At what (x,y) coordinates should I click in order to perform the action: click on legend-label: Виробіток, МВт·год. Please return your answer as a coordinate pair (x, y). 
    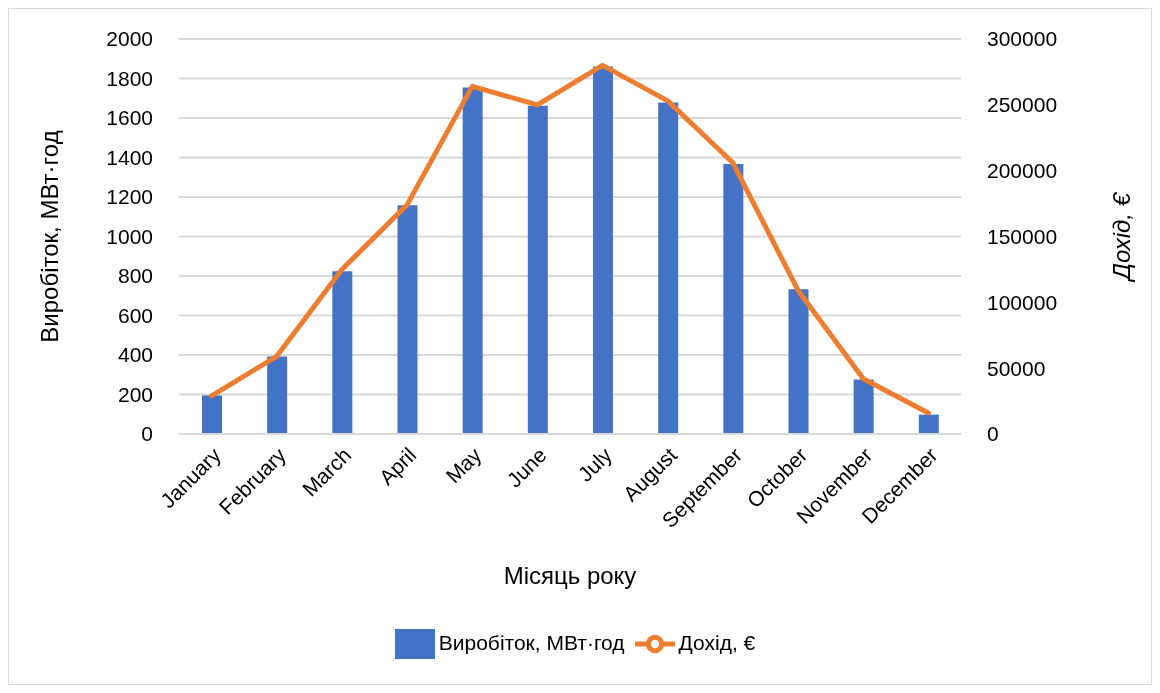
    Looking at the image, I should click on (531, 642).